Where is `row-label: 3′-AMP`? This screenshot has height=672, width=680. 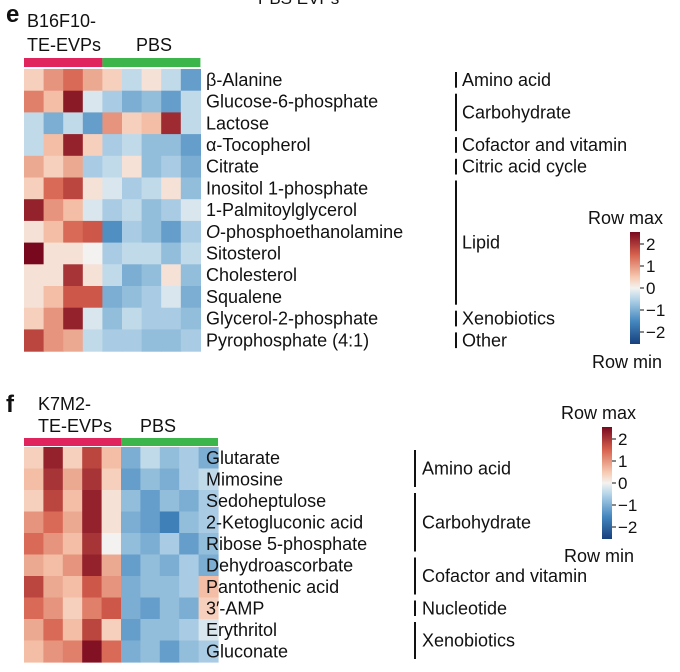
row-label: 3′-AMP is located at coordinates (235, 608).